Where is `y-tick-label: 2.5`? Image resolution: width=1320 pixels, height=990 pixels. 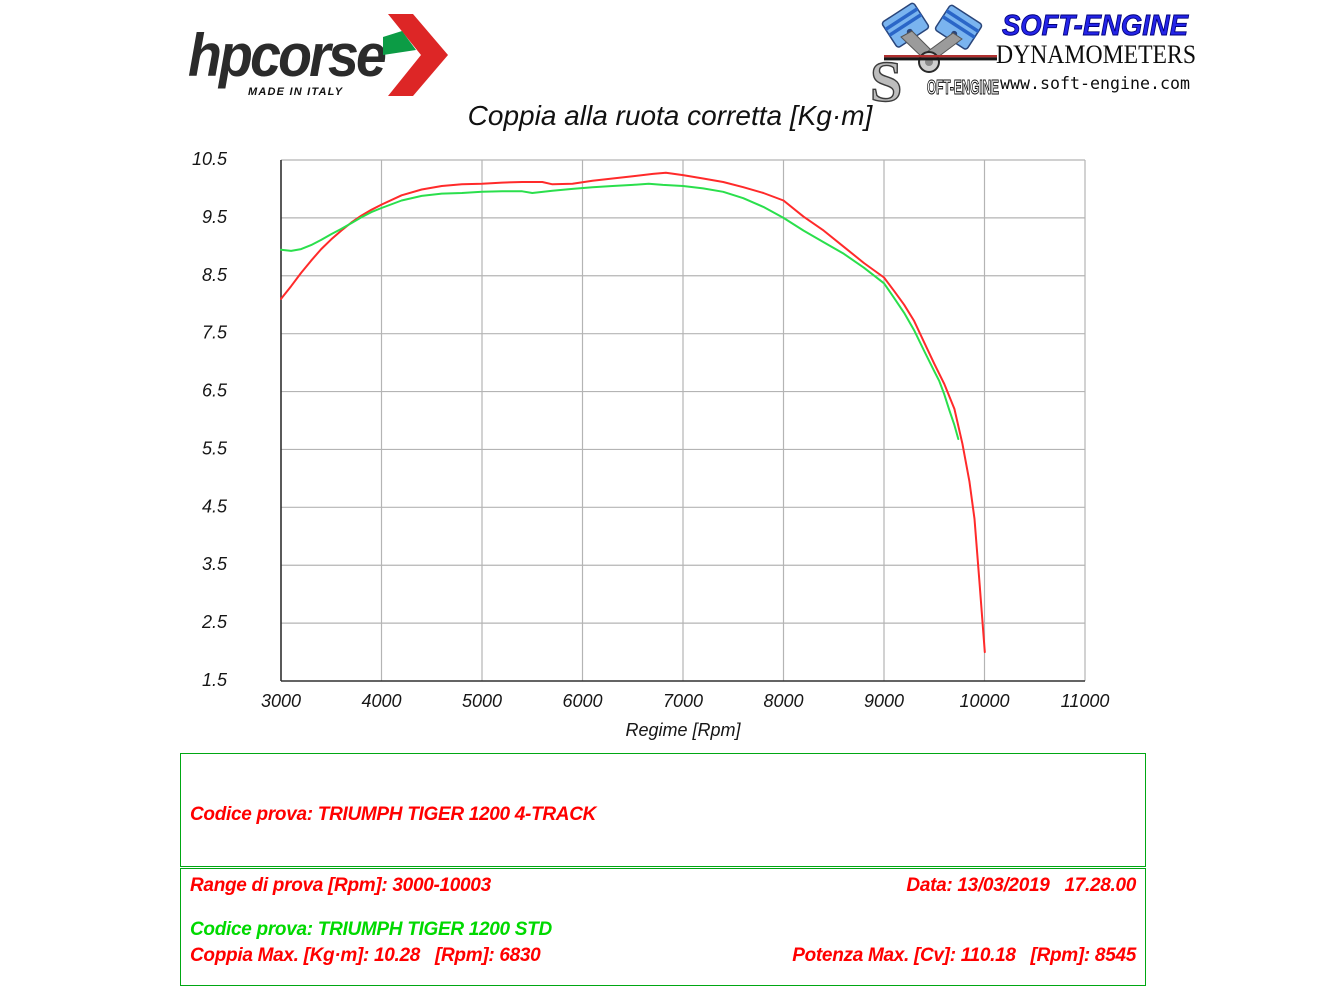
y-tick-label: 2.5 is located at coordinates (214, 622).